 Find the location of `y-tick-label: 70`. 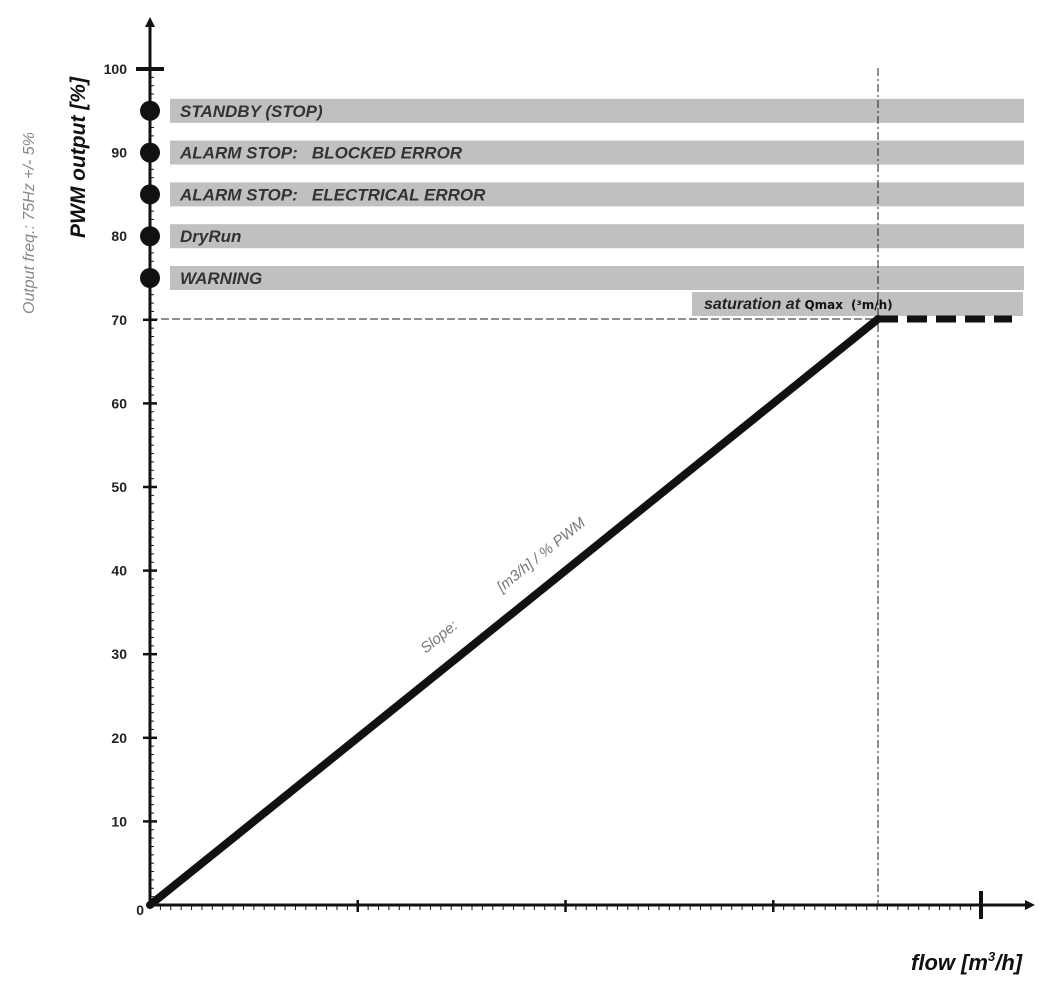

y-tick-label: 70 is located at coordinates (119, 320).